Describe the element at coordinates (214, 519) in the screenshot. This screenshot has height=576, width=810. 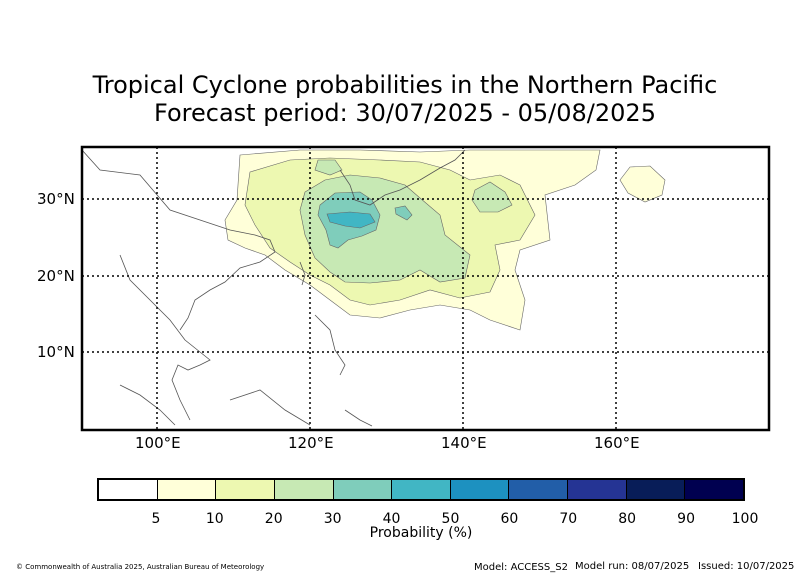
I see `colorbar-tick: 10` at that location.